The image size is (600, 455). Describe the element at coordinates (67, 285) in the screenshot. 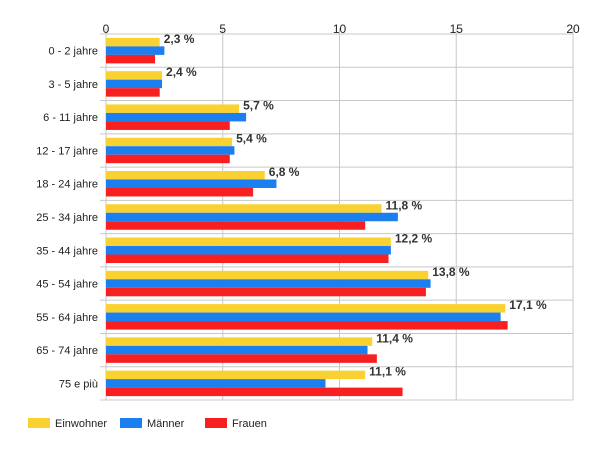

I see `category-label: 45 - 54 jahre` at that location.